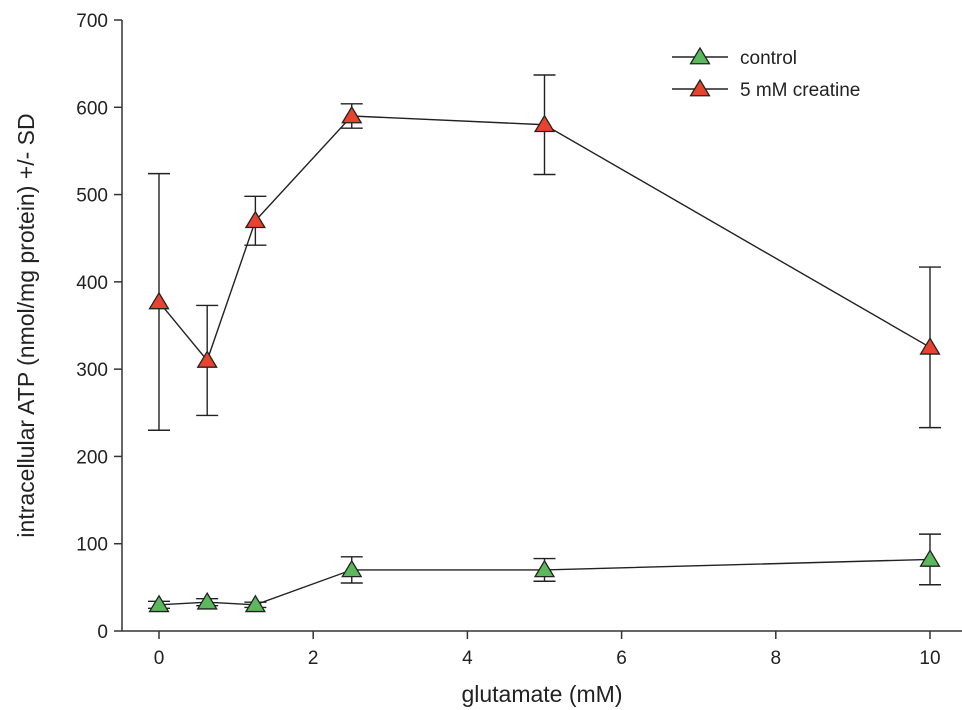  Describe the element at coordinates (159, 658) in the screenshot. I see `x-tick-label: 0` at that location.